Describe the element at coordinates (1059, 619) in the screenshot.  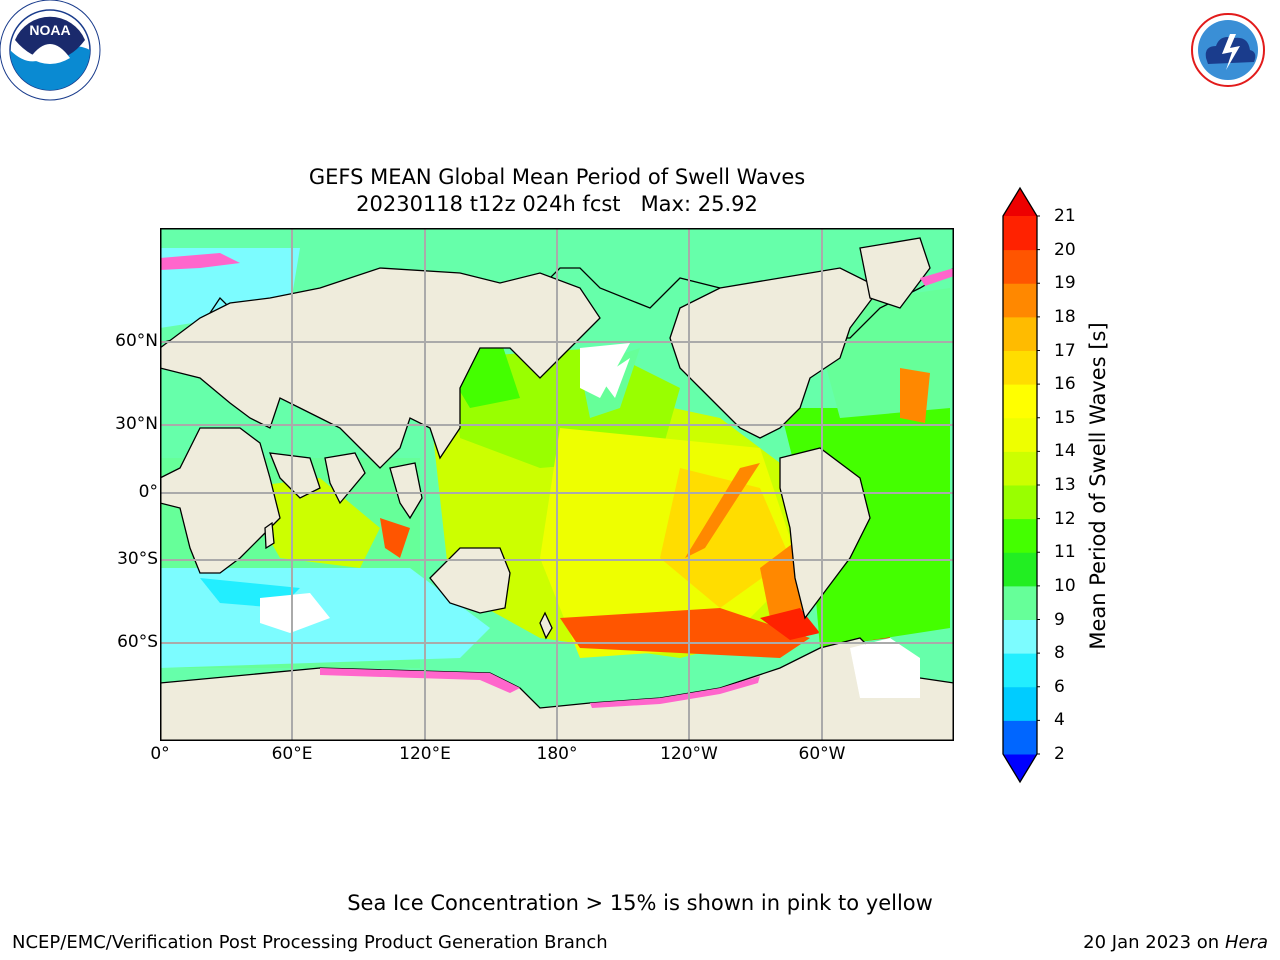
I see `colorbar-tick-label: 9` at that location.